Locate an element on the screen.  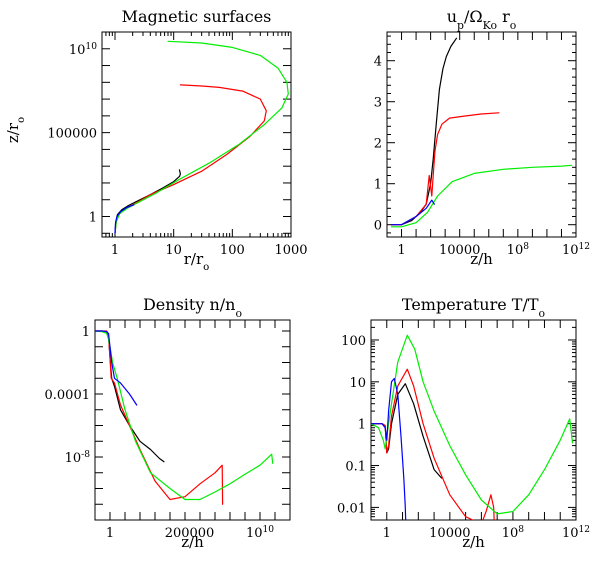
y-tick-label: 100 is located at coordinates (353, 341).